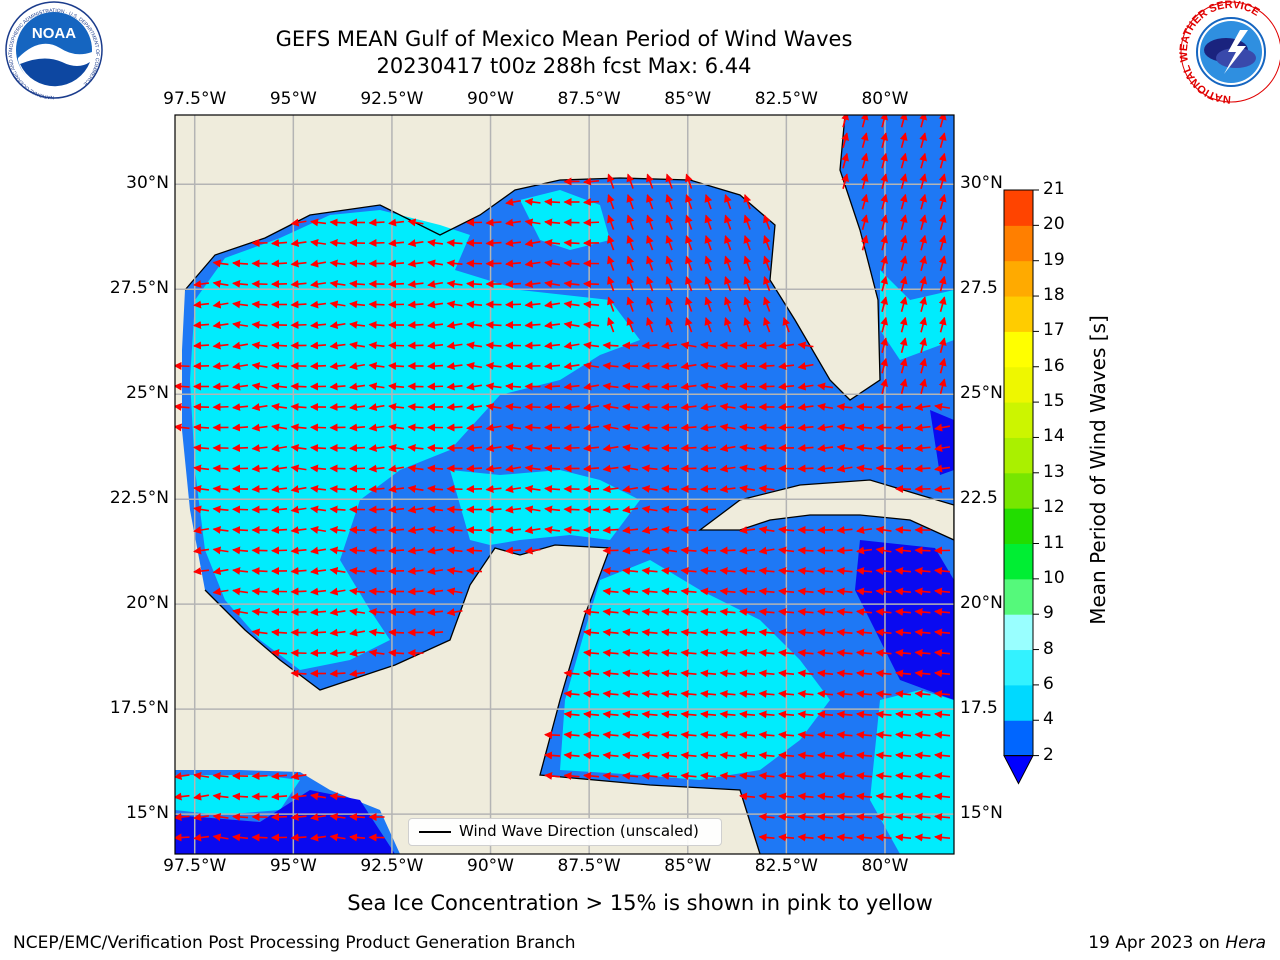 Image resolution: width=1280 pixels, height=960 pixels. What do you see at coordinates (139, 708) in the screenshot?
I see `lat-tick-label: 17.5°N` at bounding box center [139, 708].